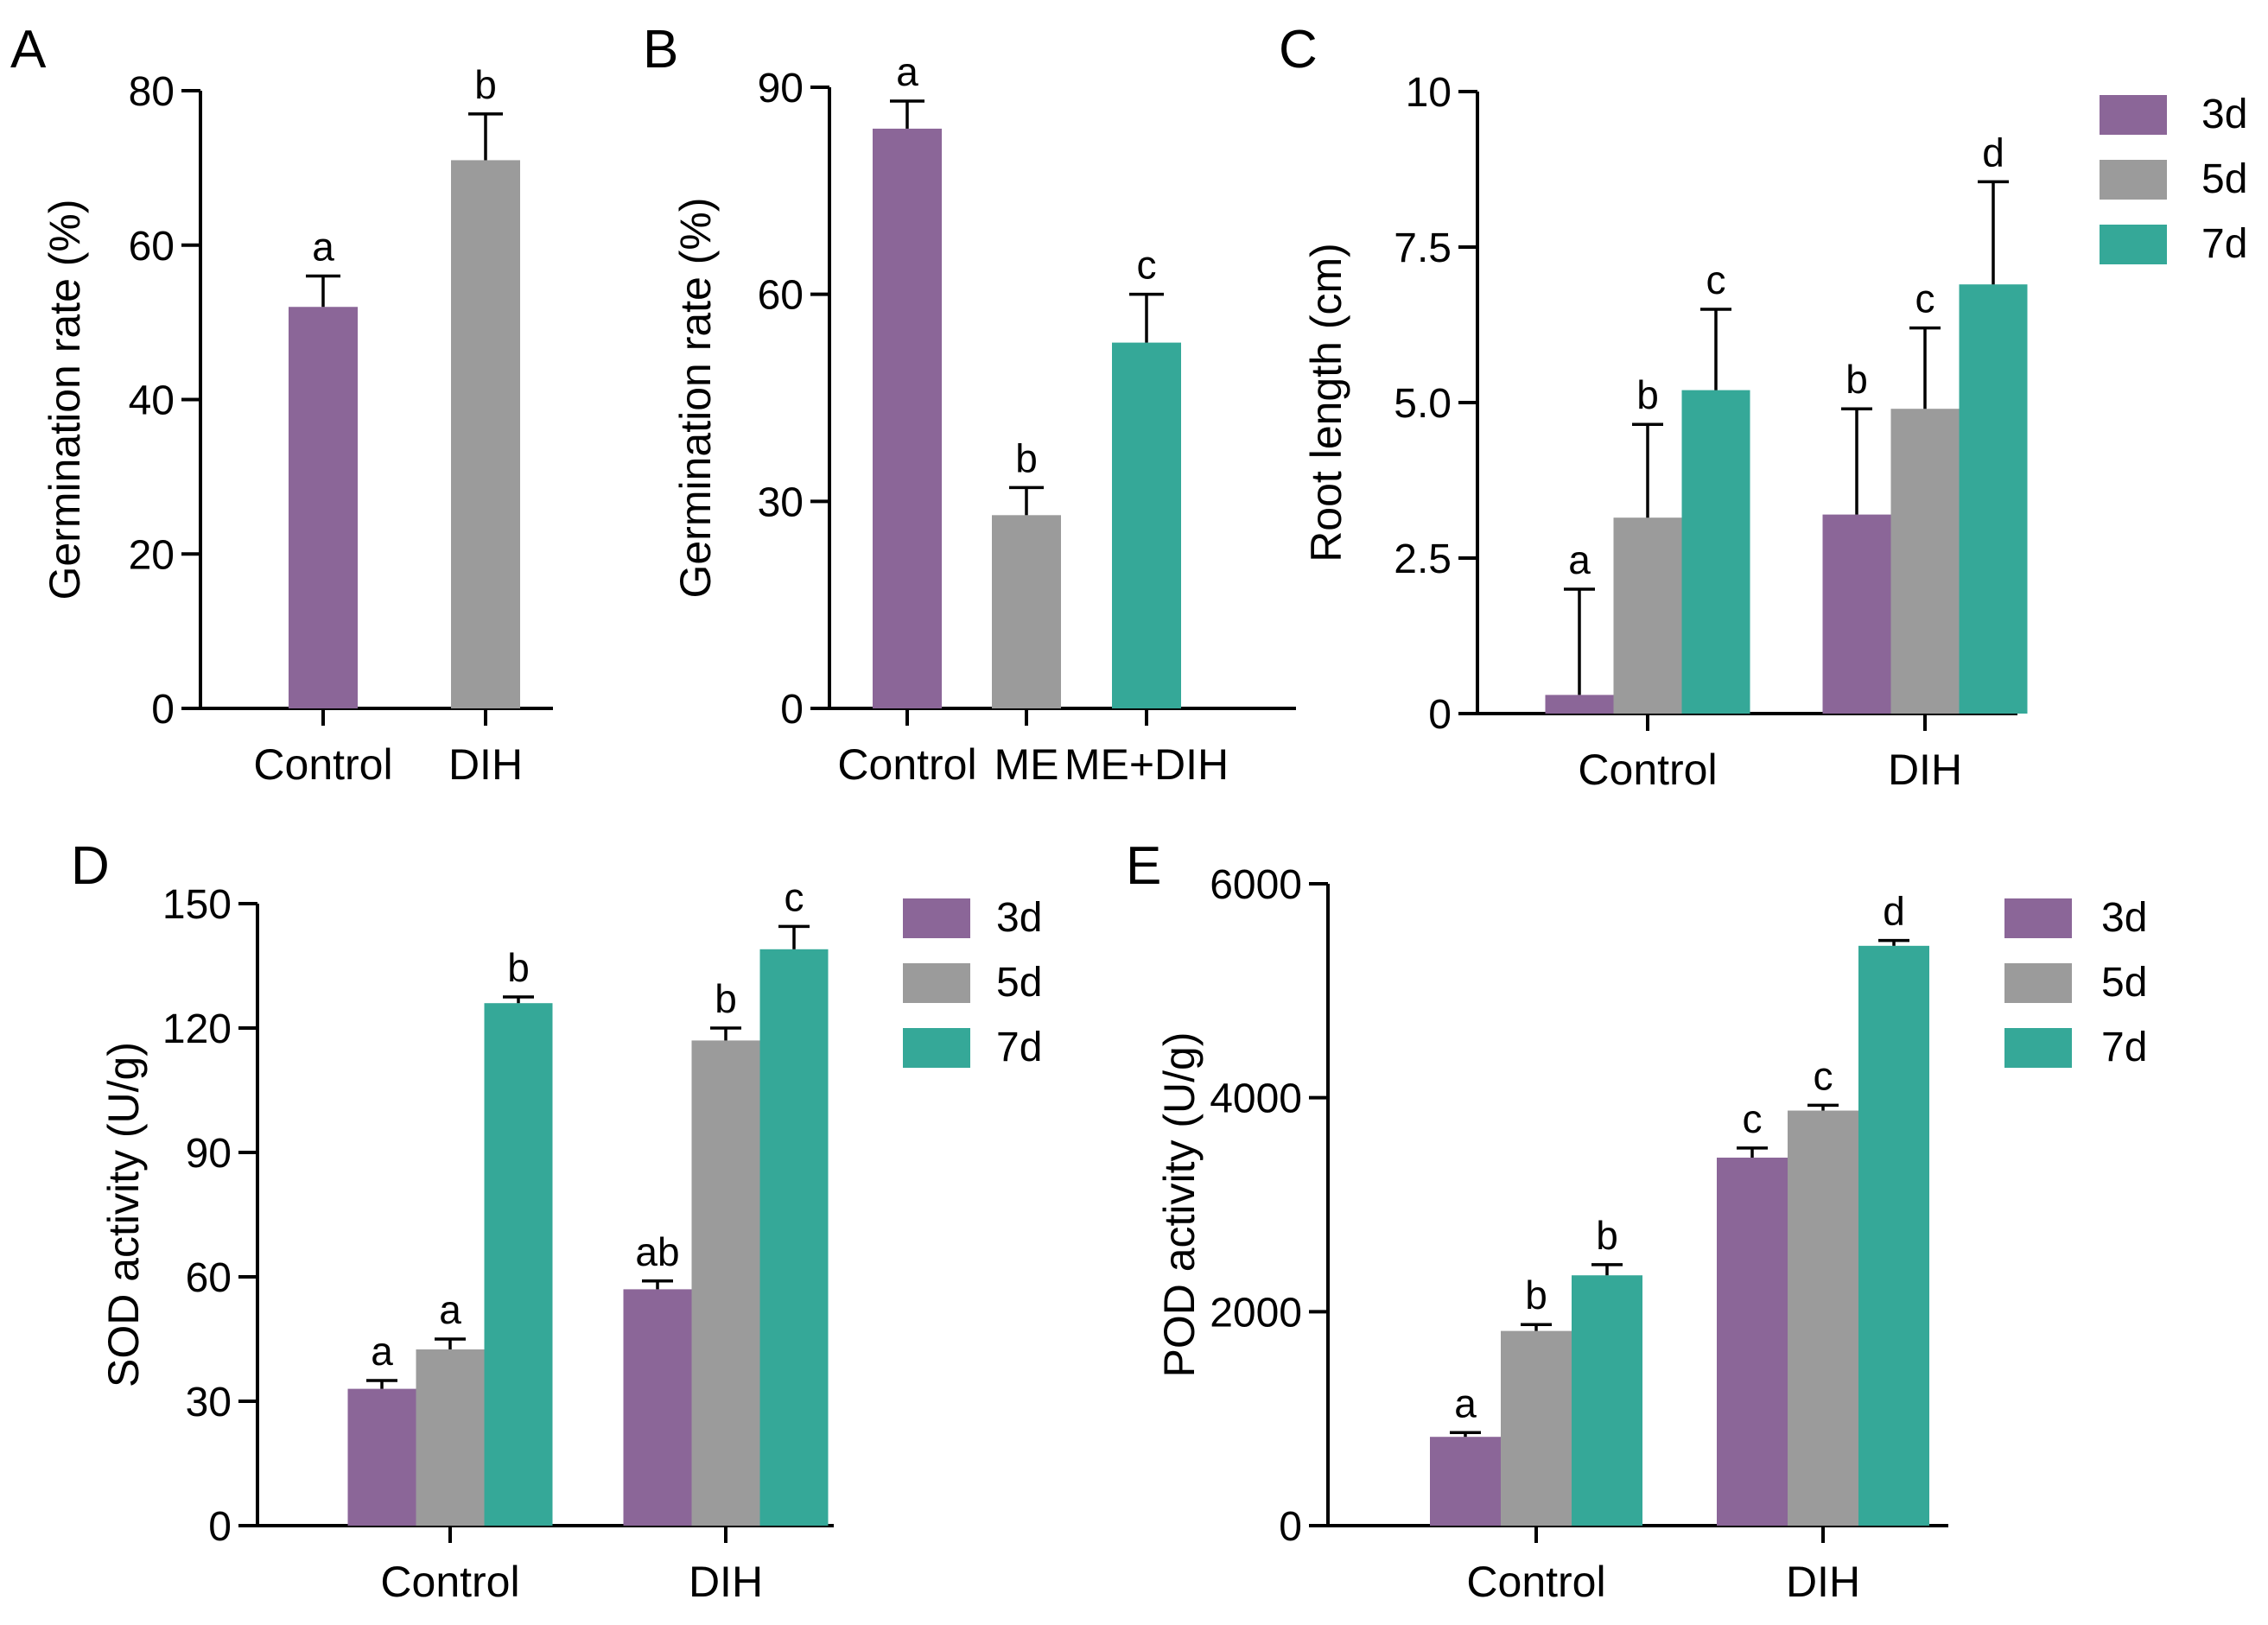 Image resolution: width=2268 pixels, height=1625 pixels. What do you see at coordinates (1326, 403) in the screenshot?
I see `y-axis-title: Root length (cm)` at bounding box center [1326, 403].